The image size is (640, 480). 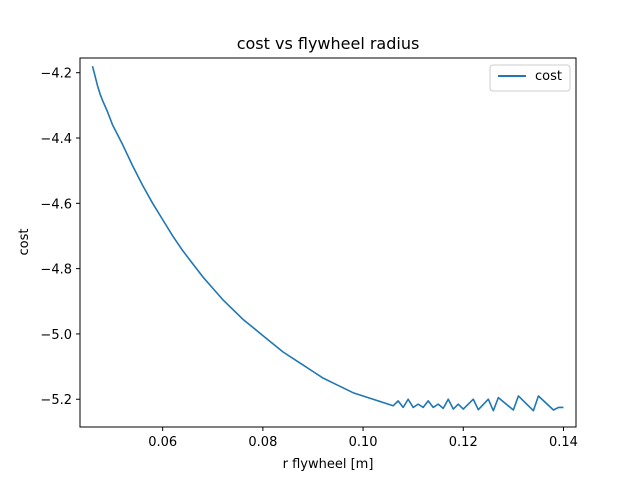 What do you see at coordinates (363, 442) in the screenshot?
I see `x-tick-label: 0.10` at bounding box center [363, 442].